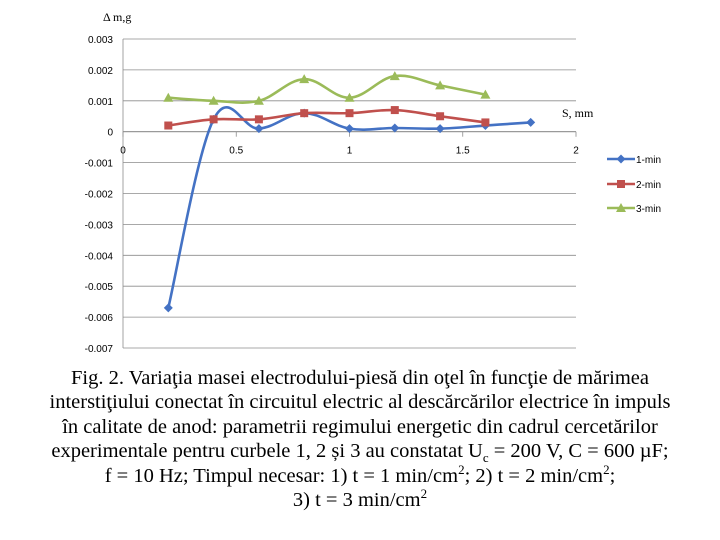 The height and width of the screenshot is (540, 720). What do you see at coordinates (110, 133) in the screenshot?
I see `y-tick-label: 0` at bounding box center [110, 133].